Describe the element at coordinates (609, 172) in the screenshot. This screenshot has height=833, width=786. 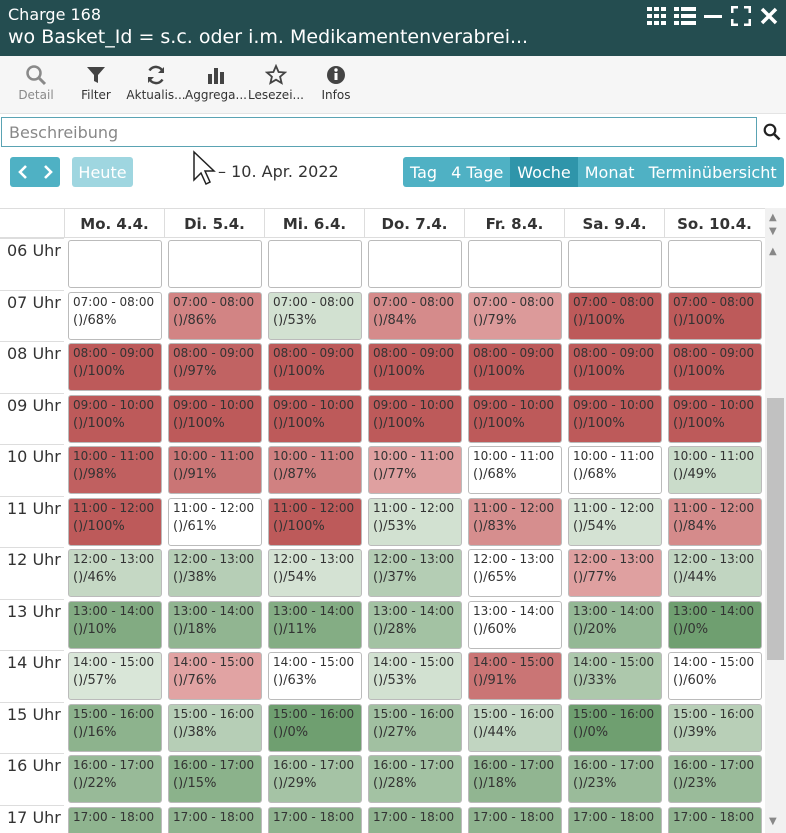
I see `view-tab-3: Monat` at that location.